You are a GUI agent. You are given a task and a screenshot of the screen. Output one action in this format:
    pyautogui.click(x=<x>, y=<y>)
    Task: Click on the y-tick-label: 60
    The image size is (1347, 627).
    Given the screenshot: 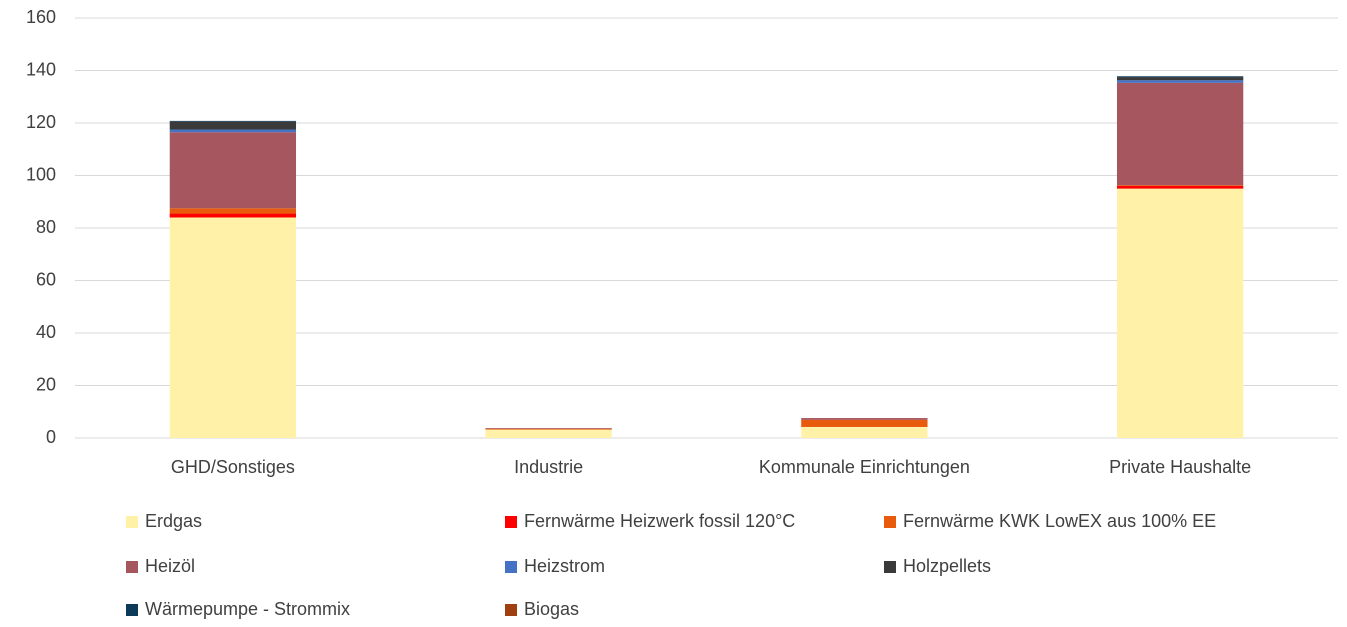 What is the action you would take?
    pyautogui.click(x=46, y=279)
    